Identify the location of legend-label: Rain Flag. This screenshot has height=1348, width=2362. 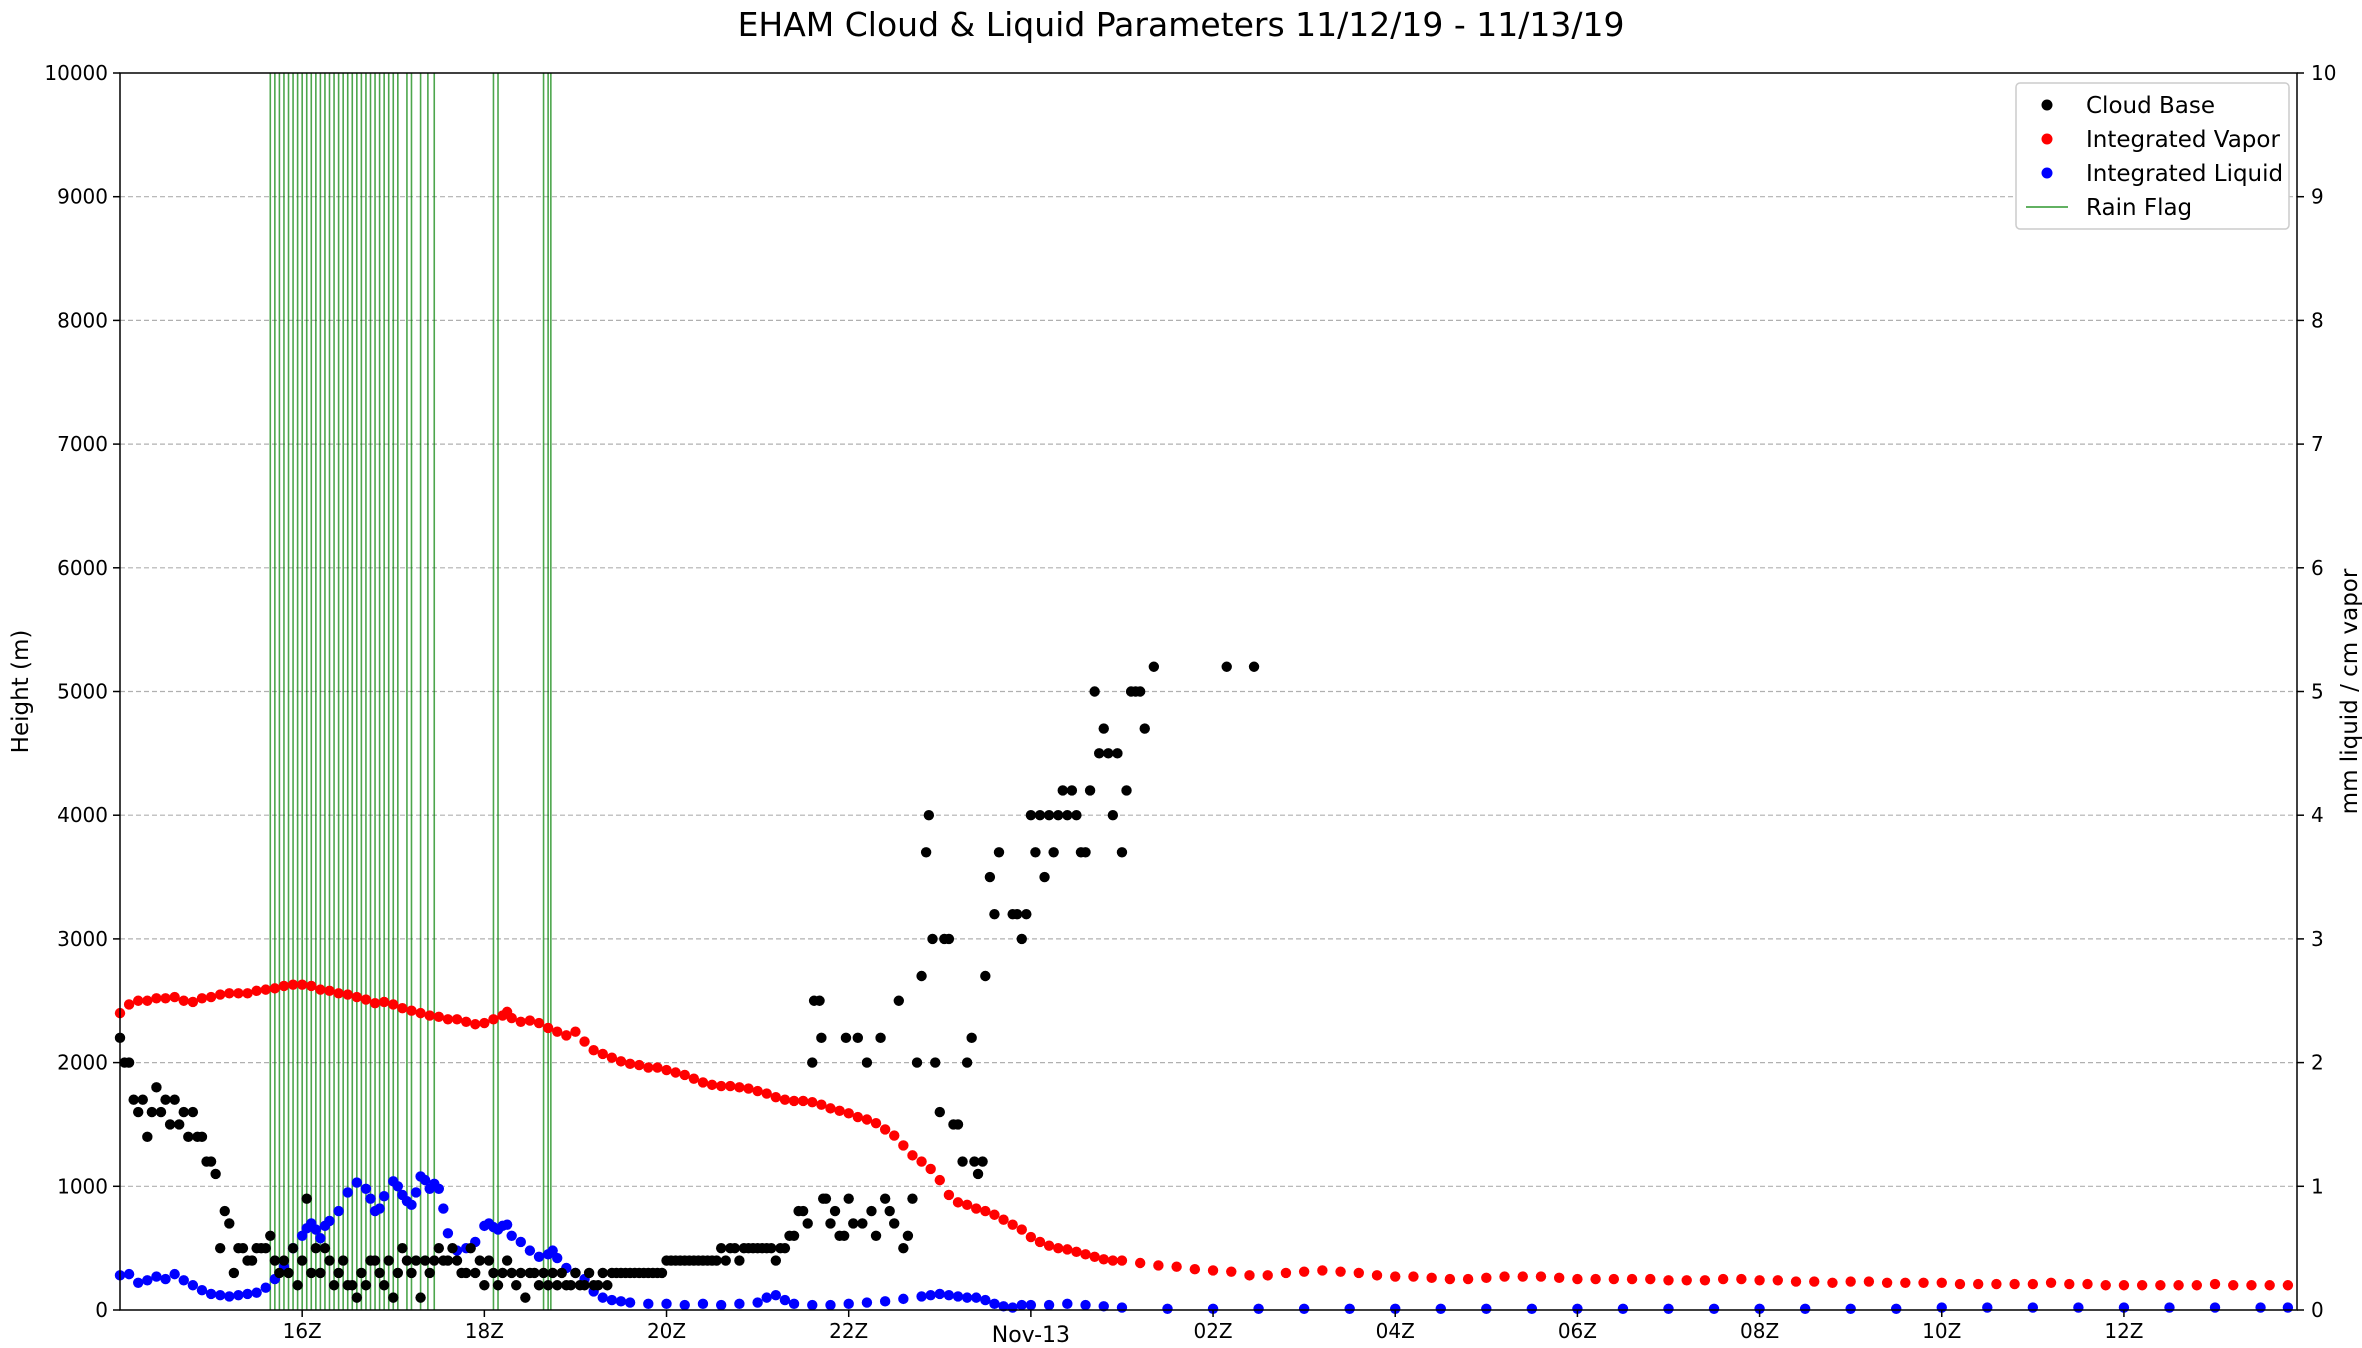
(2139, 208).